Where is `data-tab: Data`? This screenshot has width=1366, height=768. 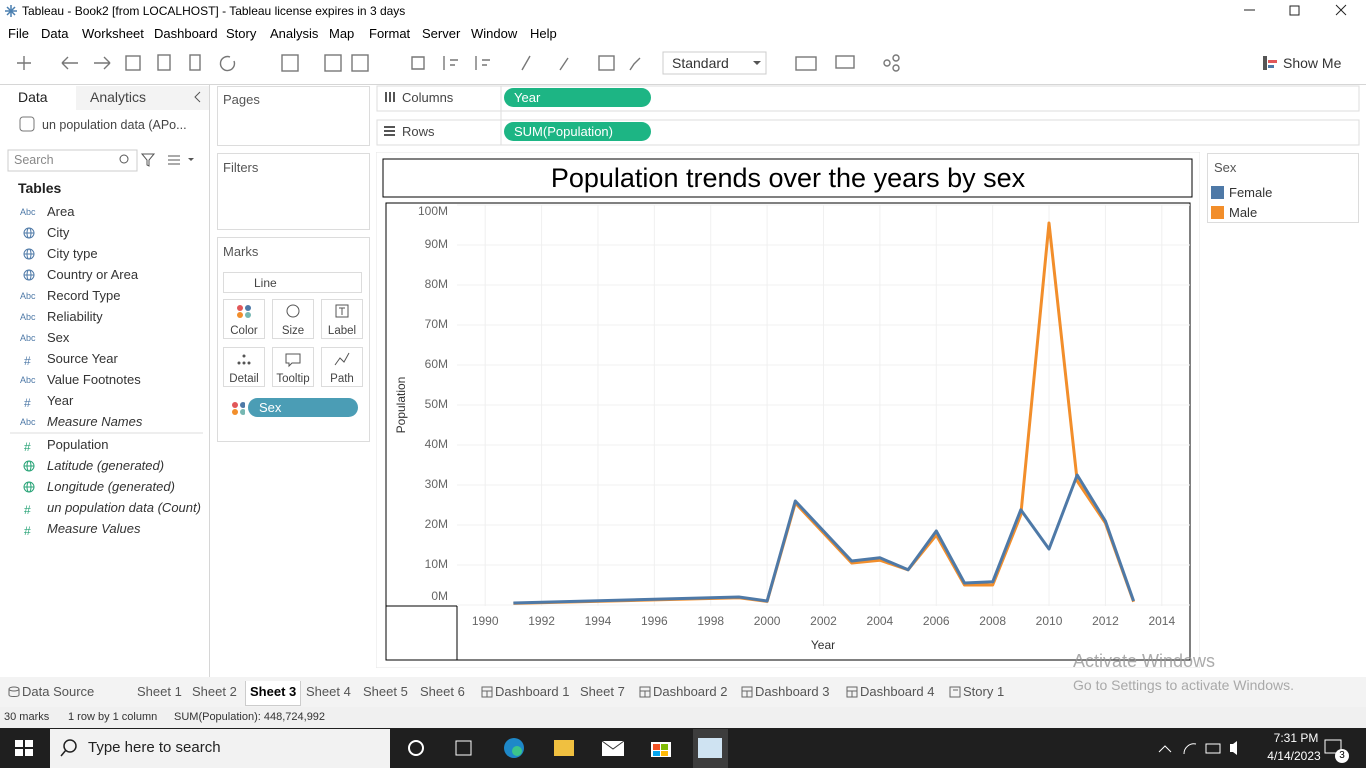
data-tab: Data is located at coordinates (33, 97).